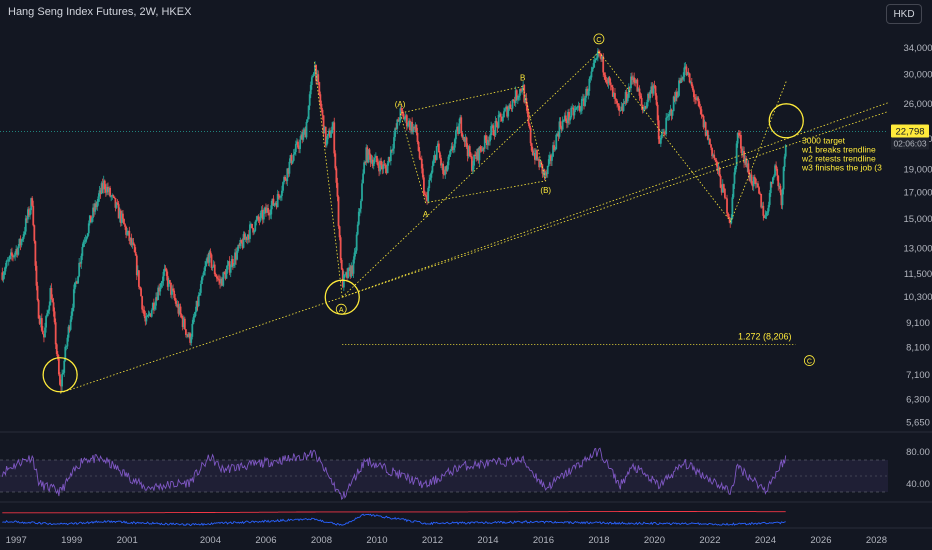 The image size is (932, 550). Describe the element at coordinates (598, 540) in the screenshot. I see `x-tick-label: 2018` at that location.